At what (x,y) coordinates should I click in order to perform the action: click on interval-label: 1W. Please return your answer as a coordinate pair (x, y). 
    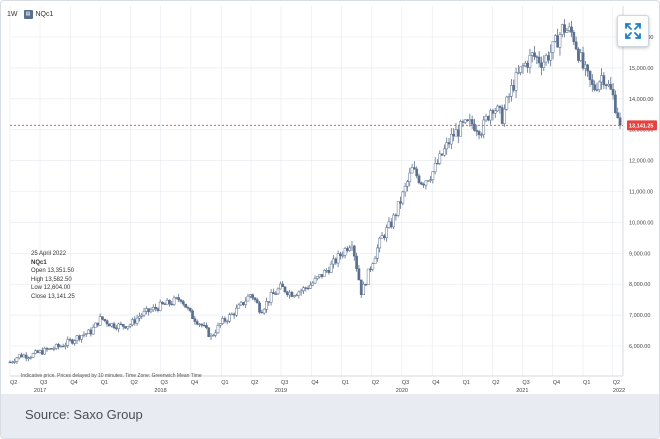
    Looking at the image, I should click on (12, 14).